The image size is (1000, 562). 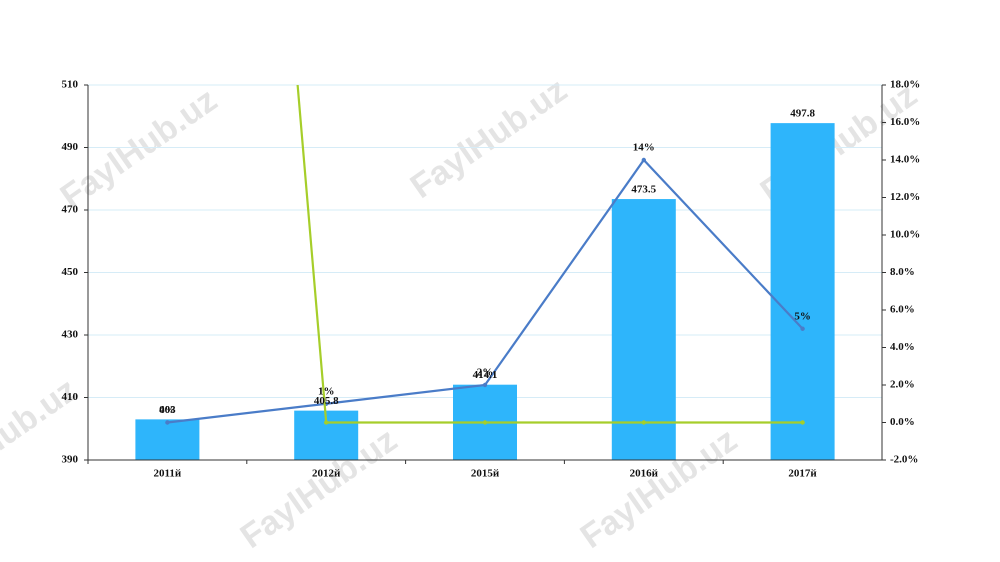 What do you see at coordinates (70, 85) in the screenshot?
I see `y-tick-label: 510` at bounding box center [70, 85].